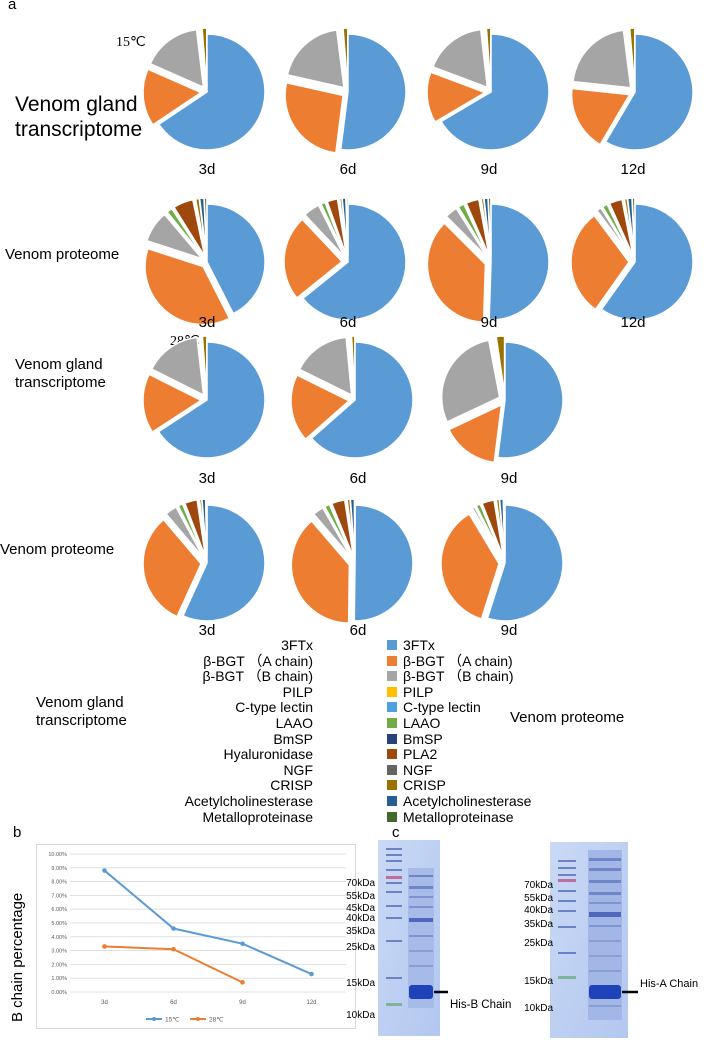 Image resolution: width=708 pixels, height=1040 pixels. What do you see at coordinates (258, 676) in the screenshot?
I see `legend-transcriptome-label: β-BGT （B chain)` at bounding box center [258, 676].